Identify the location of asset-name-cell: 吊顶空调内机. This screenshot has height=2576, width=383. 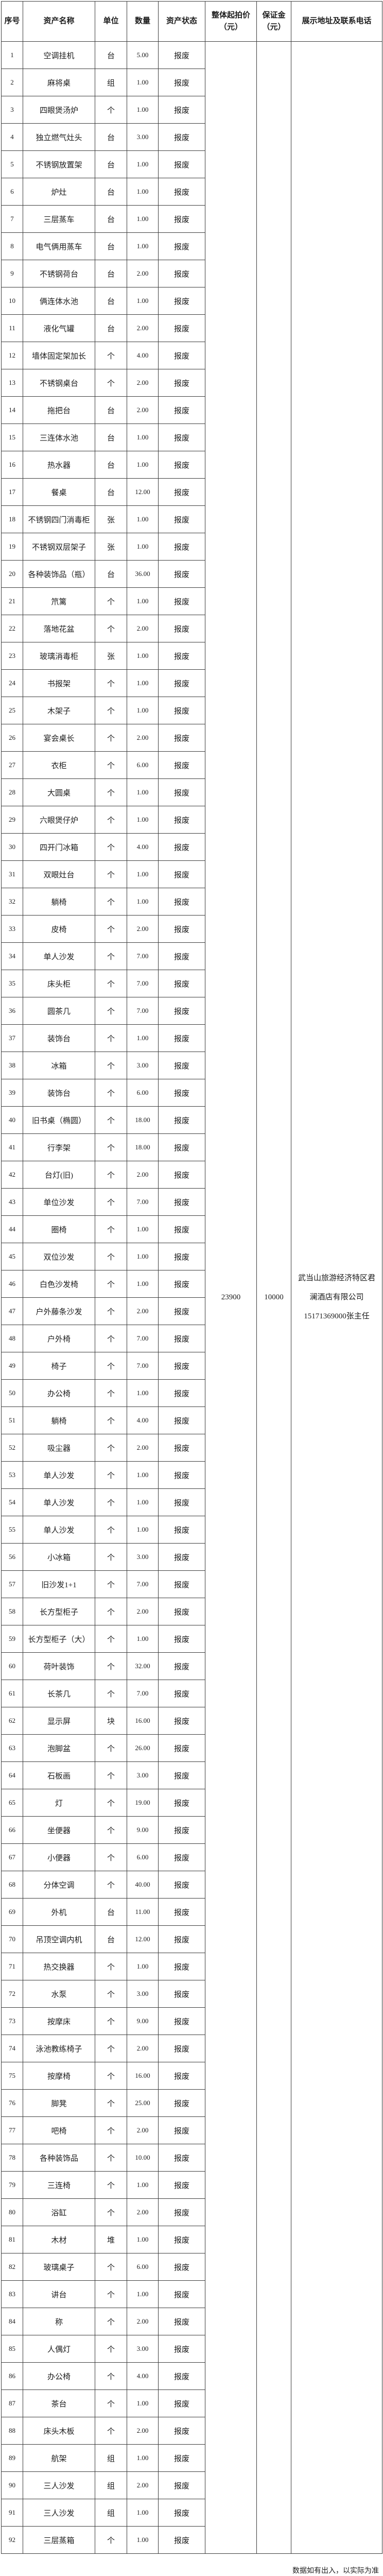
(59, 1939).